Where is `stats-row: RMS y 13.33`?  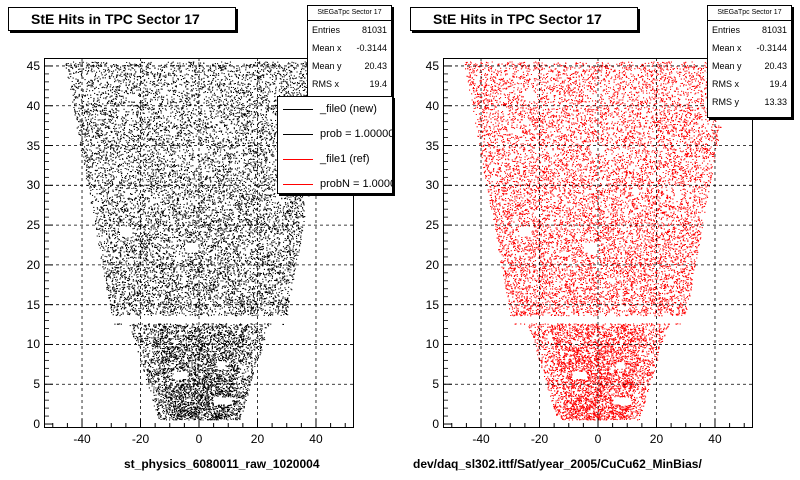 stats-row: RMS y 13.33 is located at coordinates (749, 102).